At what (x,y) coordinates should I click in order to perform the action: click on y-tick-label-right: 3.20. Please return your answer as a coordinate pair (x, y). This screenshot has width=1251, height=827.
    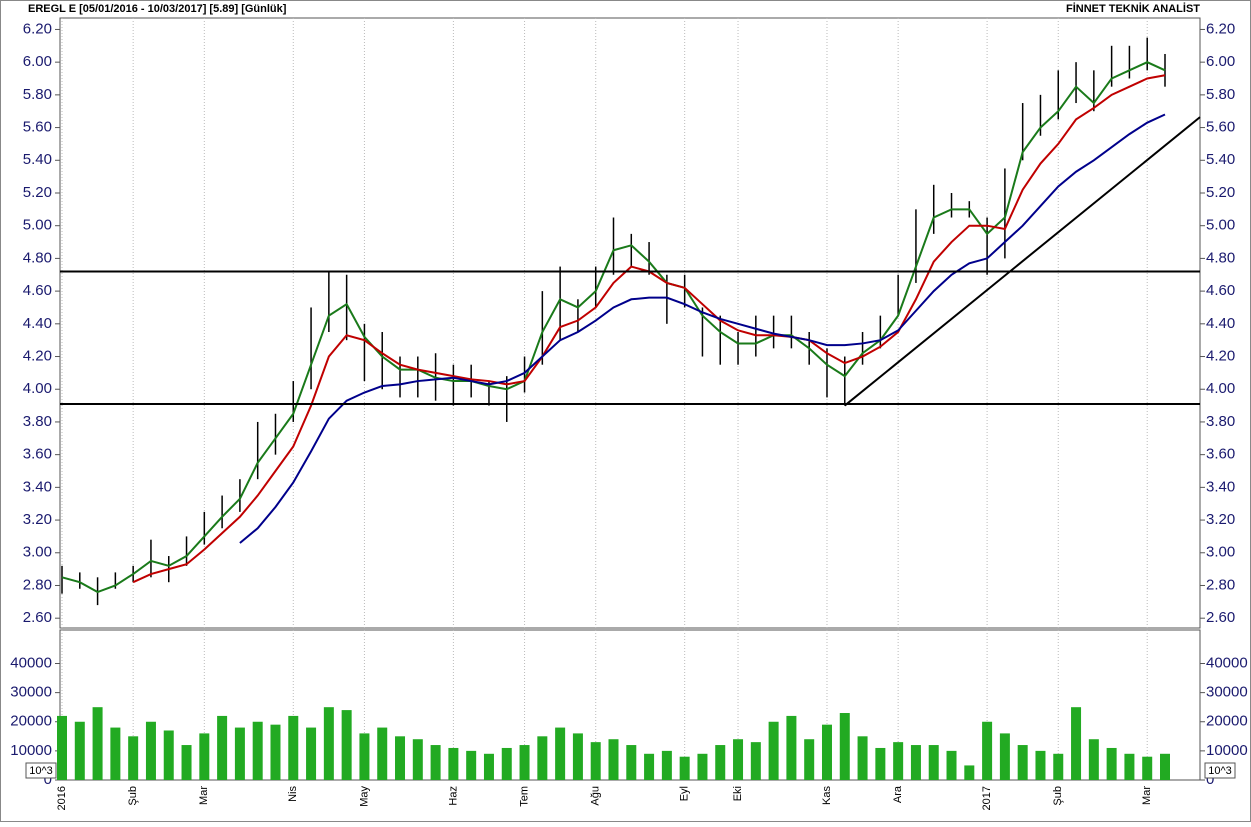
    Looking at the image, I should click on (1220, 519).